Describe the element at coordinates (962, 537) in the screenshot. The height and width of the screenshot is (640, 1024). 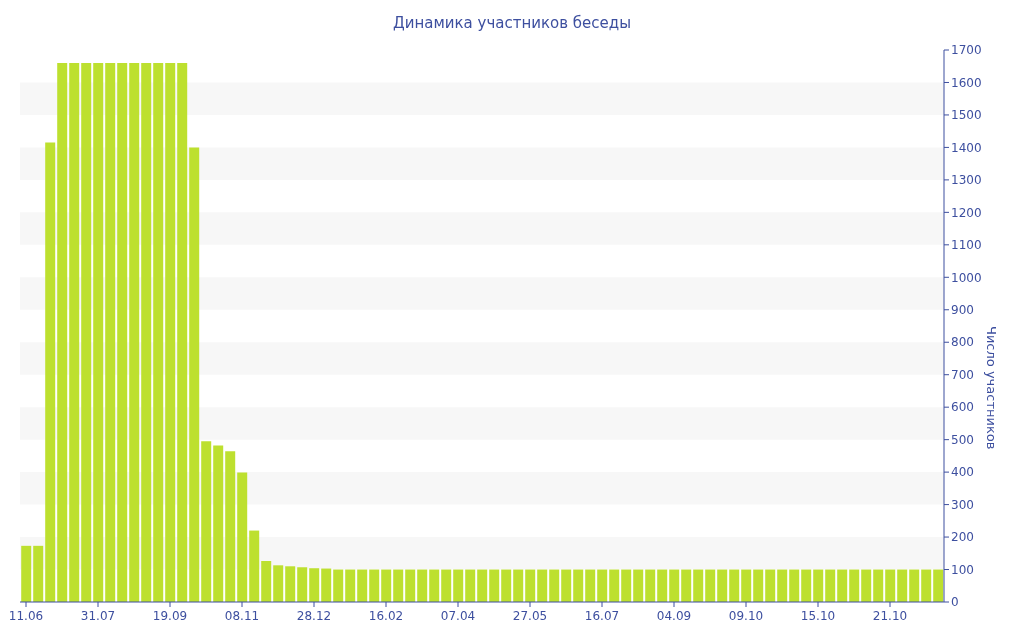
I see `y-tick-label: 200` at that location.